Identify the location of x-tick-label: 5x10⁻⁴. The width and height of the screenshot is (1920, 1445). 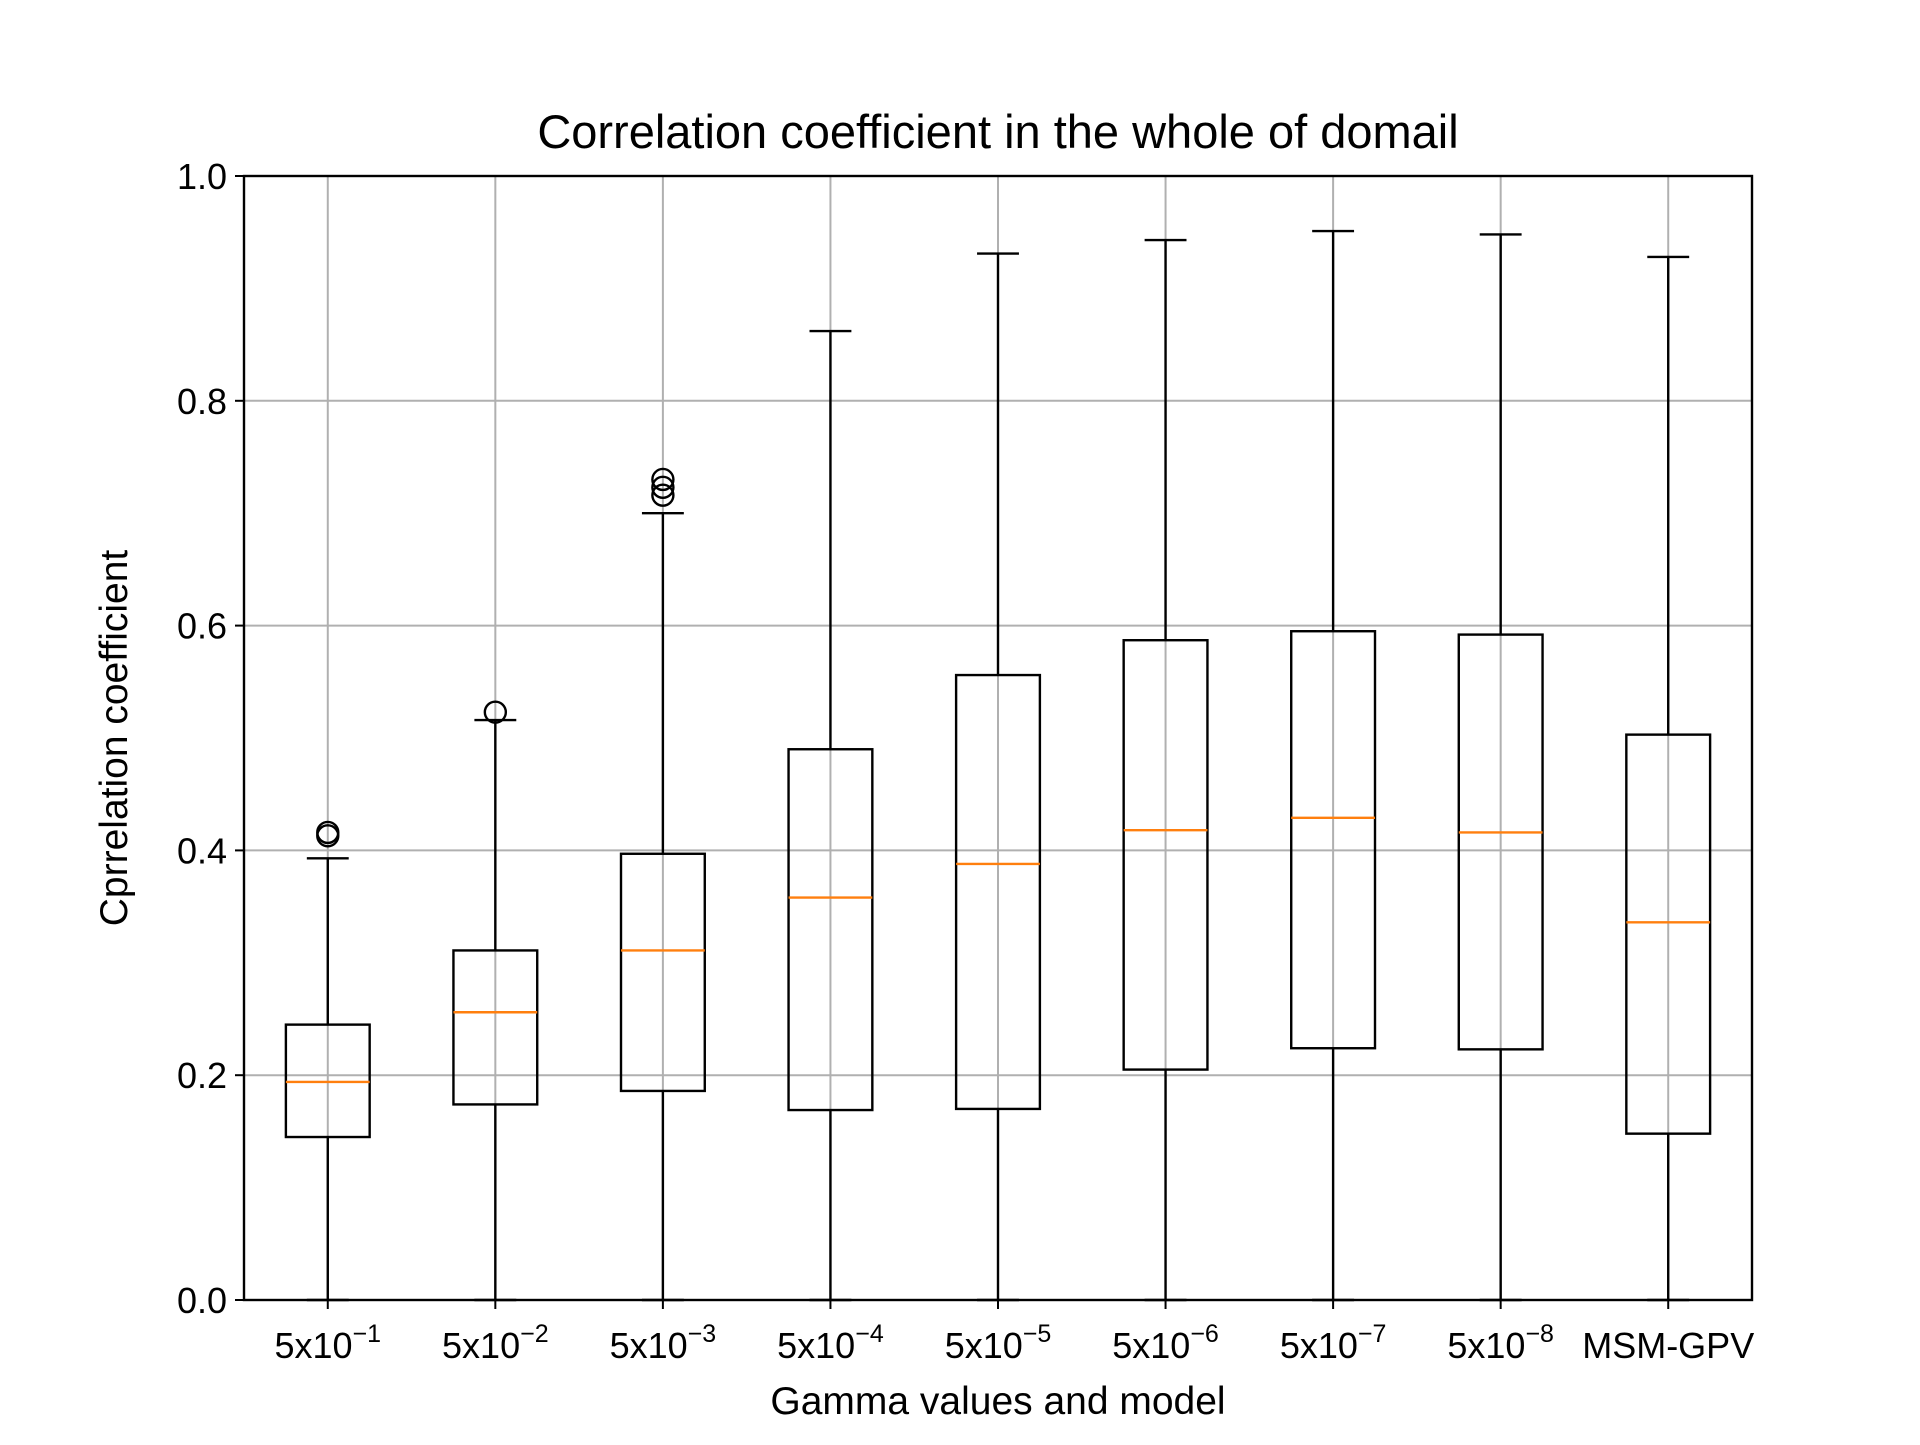
(830, 1343).